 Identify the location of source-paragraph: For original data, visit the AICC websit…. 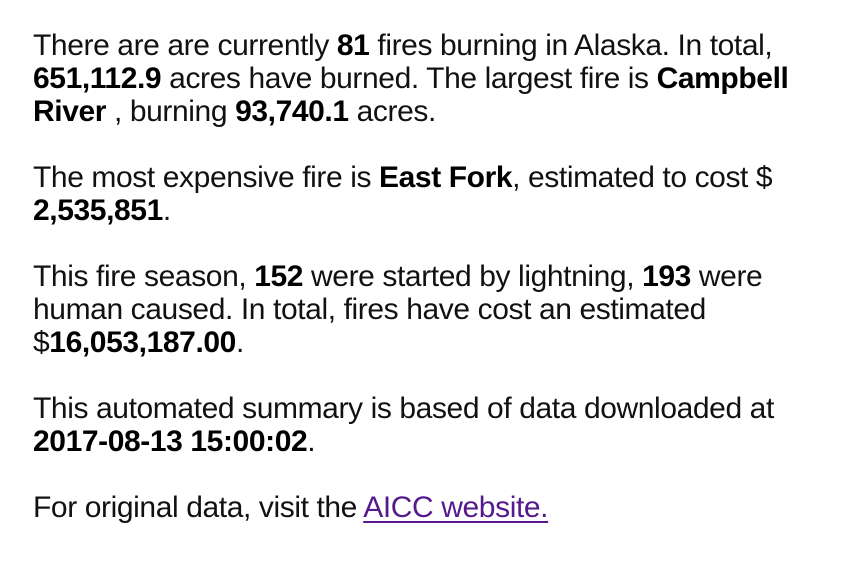
(428, 507).